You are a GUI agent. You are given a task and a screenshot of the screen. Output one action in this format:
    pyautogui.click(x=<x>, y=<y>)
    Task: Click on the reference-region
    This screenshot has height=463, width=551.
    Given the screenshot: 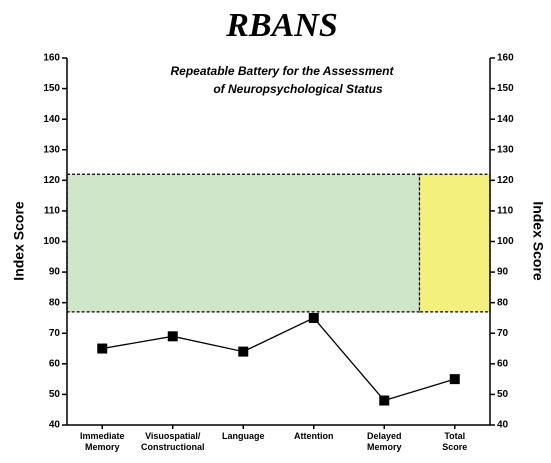 What is the action you would take?
    pyautogui.click(x=454, y=243)
    